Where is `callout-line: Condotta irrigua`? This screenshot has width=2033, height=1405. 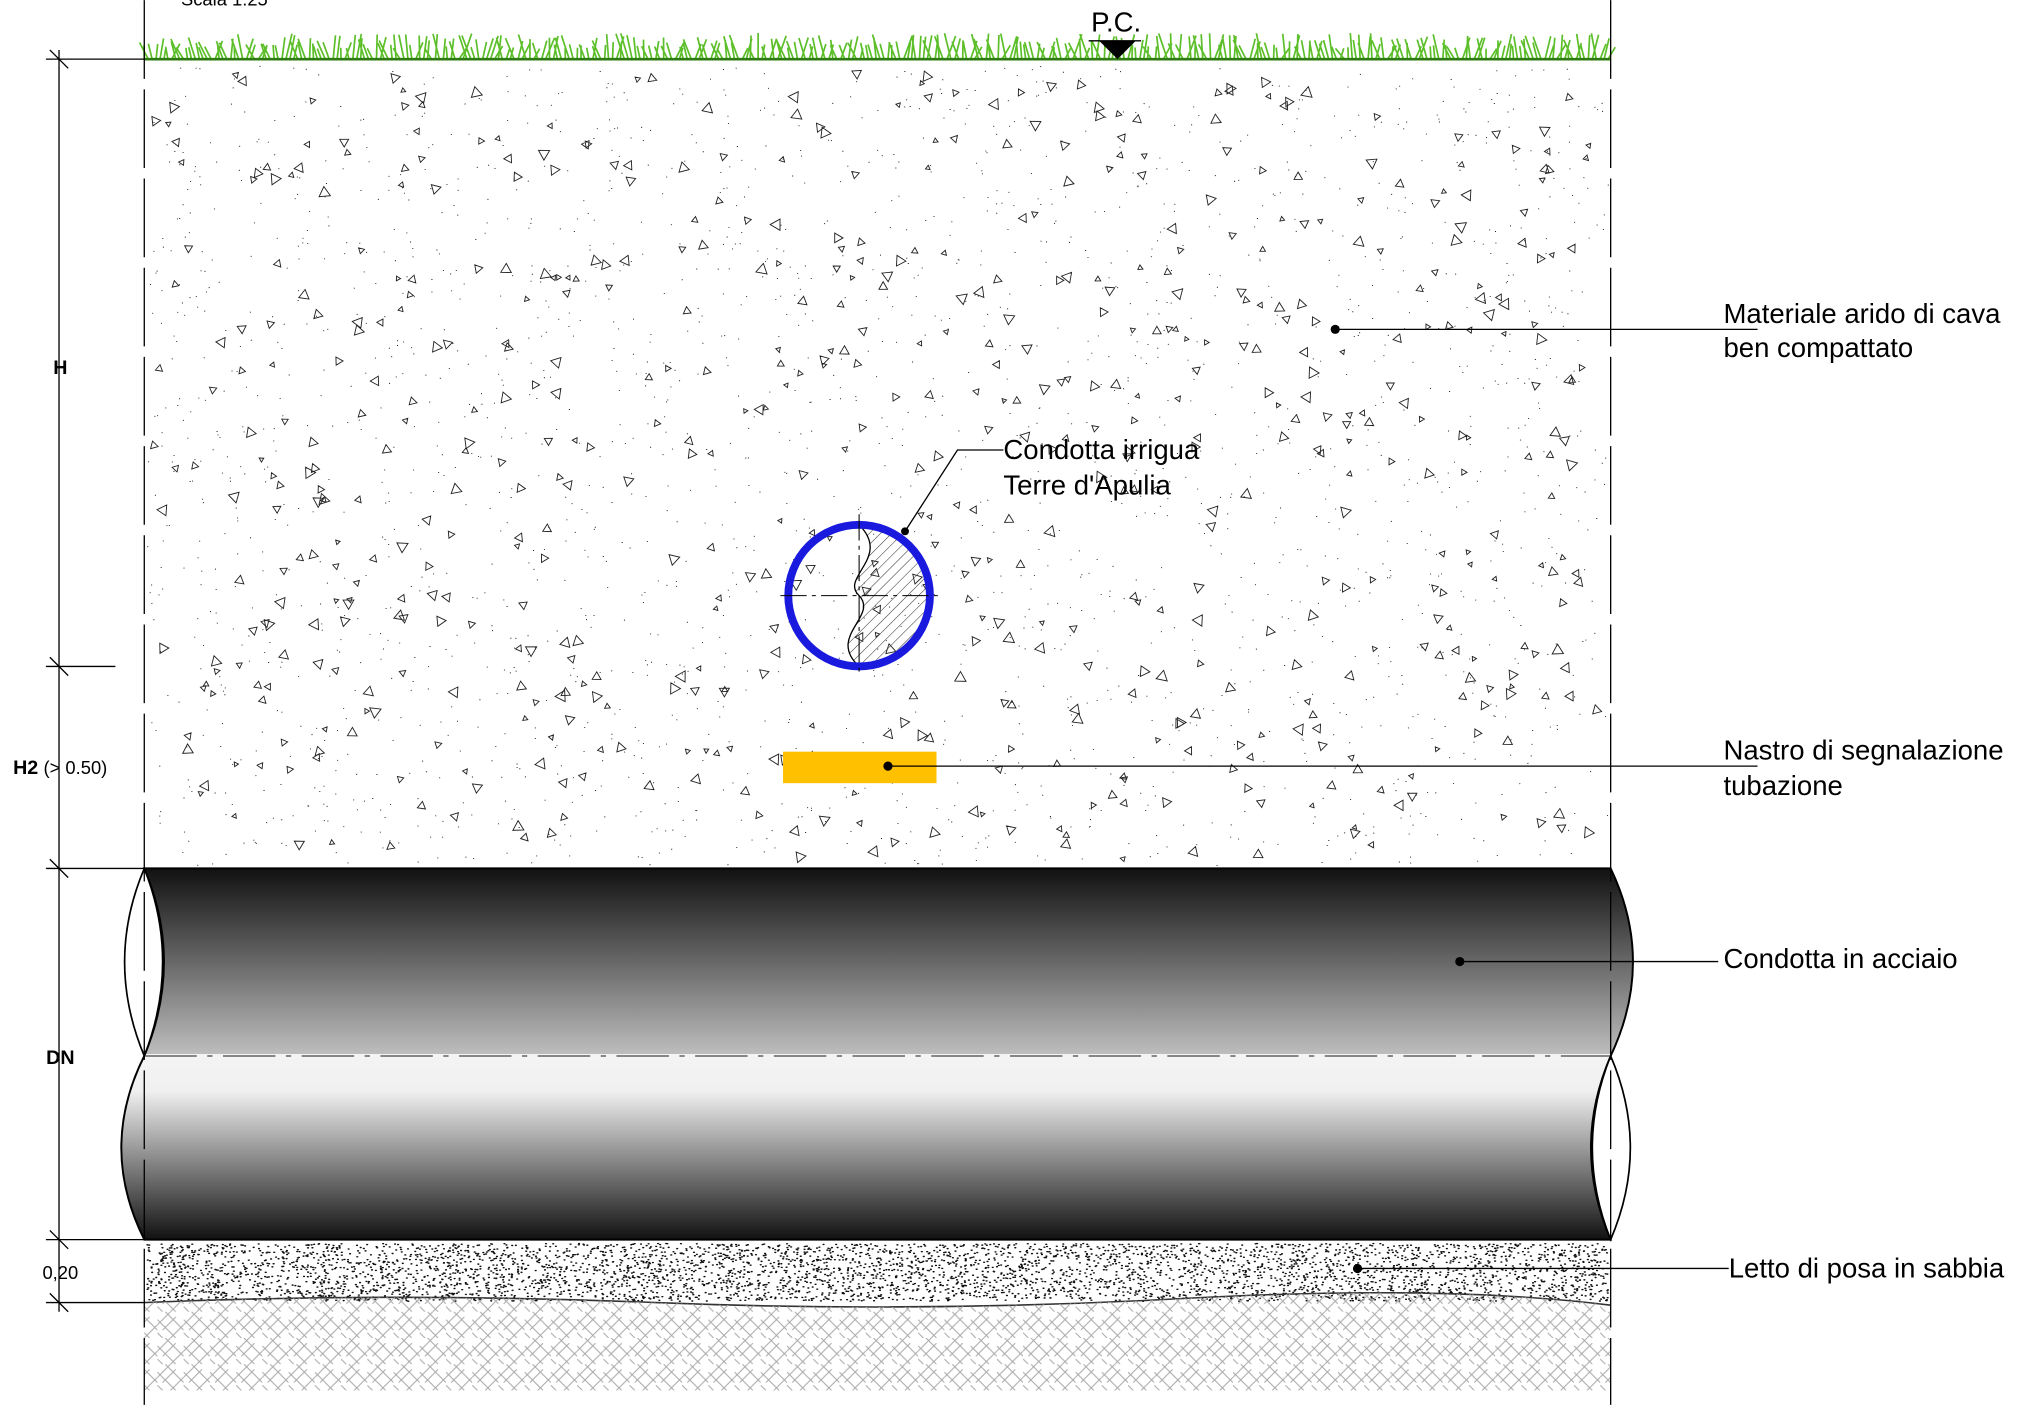 callout-line: Condotta irrigua is located at coordinates (1101, 449).